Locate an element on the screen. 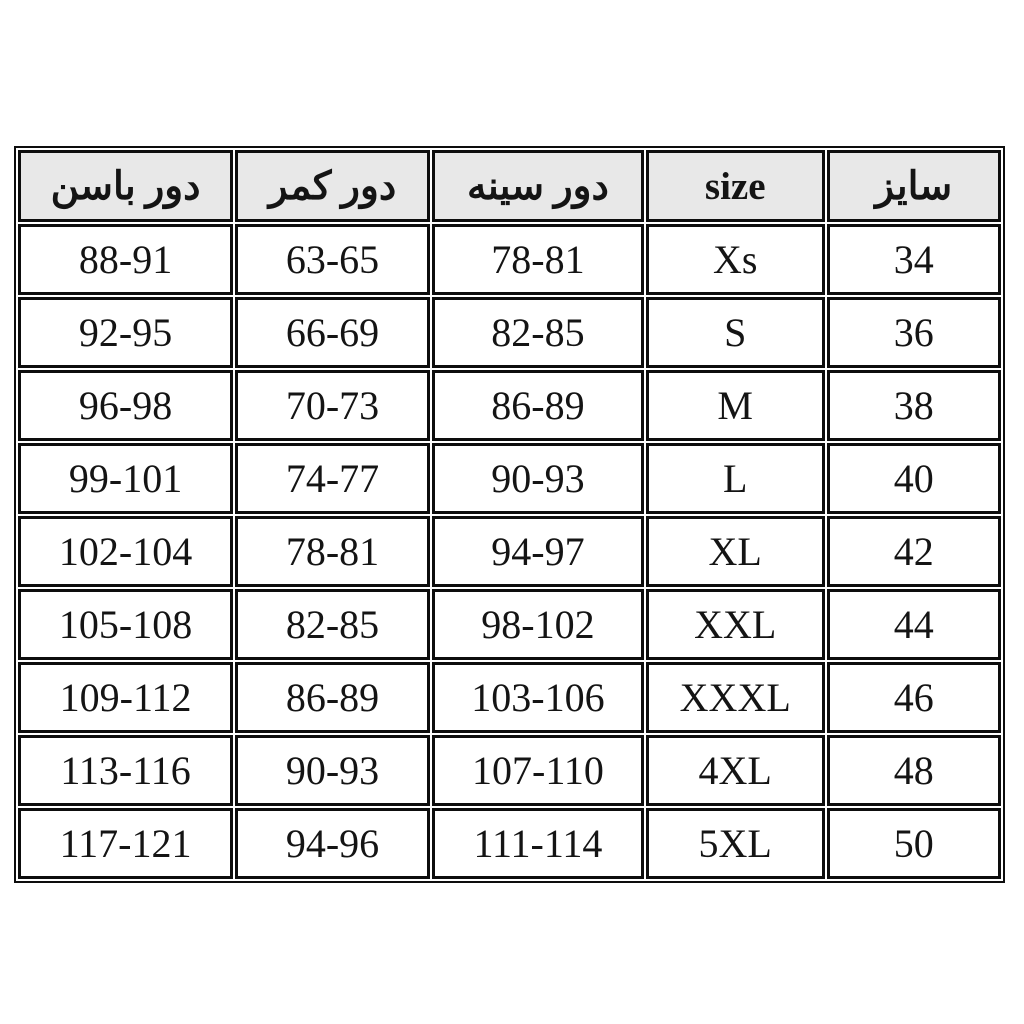 This screenshot has height=1024, width=1024. cell-chest: 90-93 is located at coordinates (537, 478).